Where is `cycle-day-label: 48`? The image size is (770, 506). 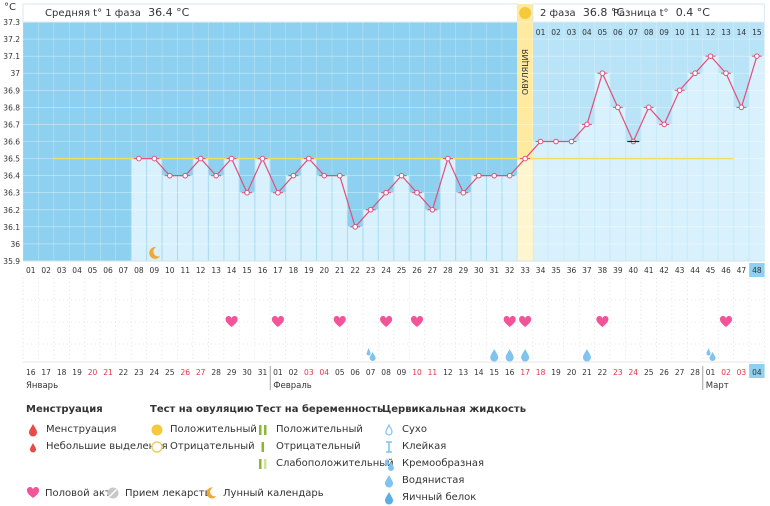
cycle-day-label: 48 is located at coordinates (757, 270).